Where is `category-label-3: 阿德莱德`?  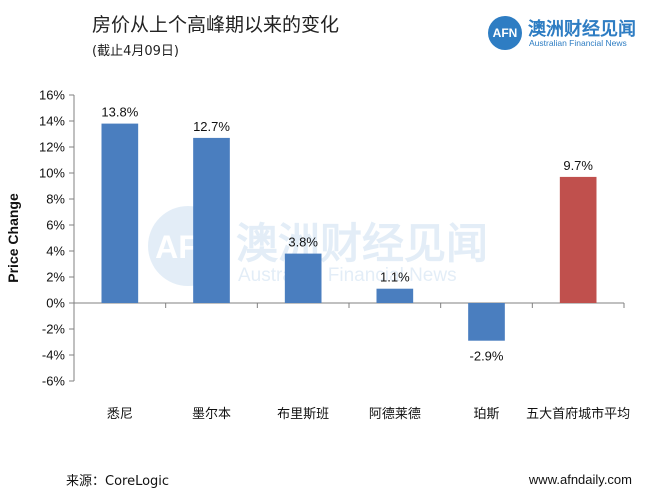 category-label-3: 阿德莱德 is located at coordinates (395, 414).